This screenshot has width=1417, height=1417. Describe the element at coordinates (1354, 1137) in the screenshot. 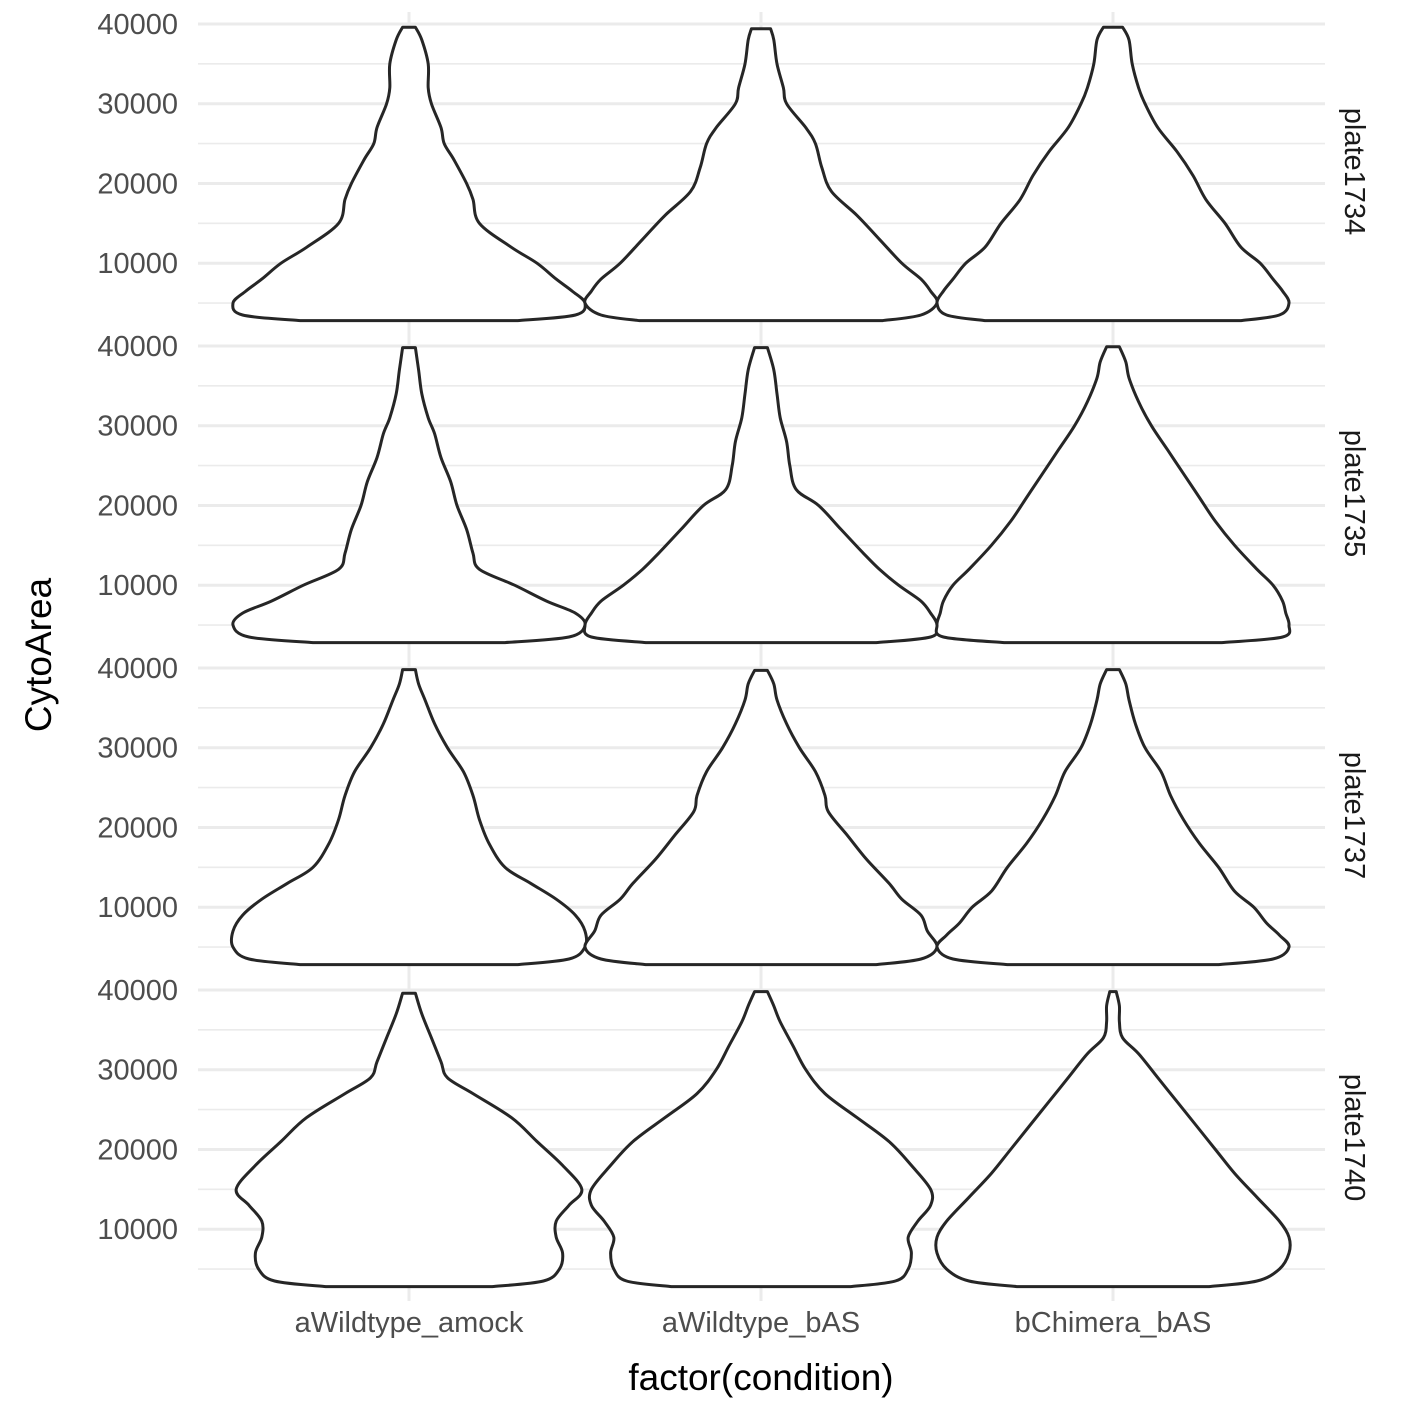

I see `facet-strip-label: plate1740` at that location.